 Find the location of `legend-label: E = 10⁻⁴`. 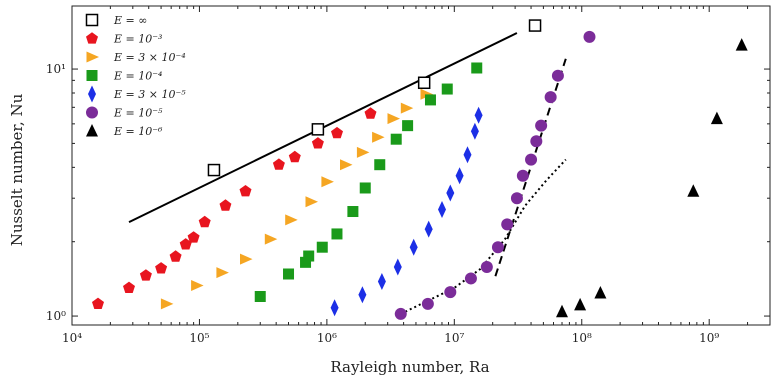

legend-label: E = 10⁻⁴ is located at coordinates (137, 76).